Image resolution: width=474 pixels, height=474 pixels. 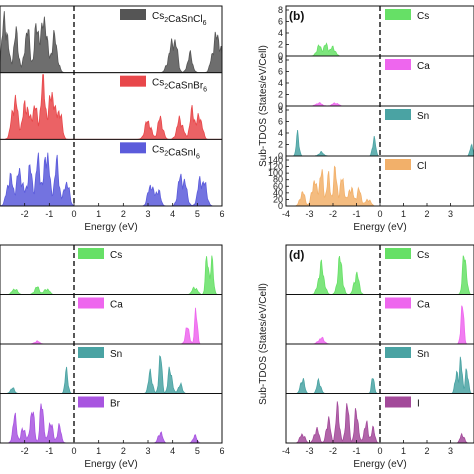 What do you see at coordinates (221, 214) in the screenshot?
I see `x-tick-label: 6` at bounding box center [221, 214].